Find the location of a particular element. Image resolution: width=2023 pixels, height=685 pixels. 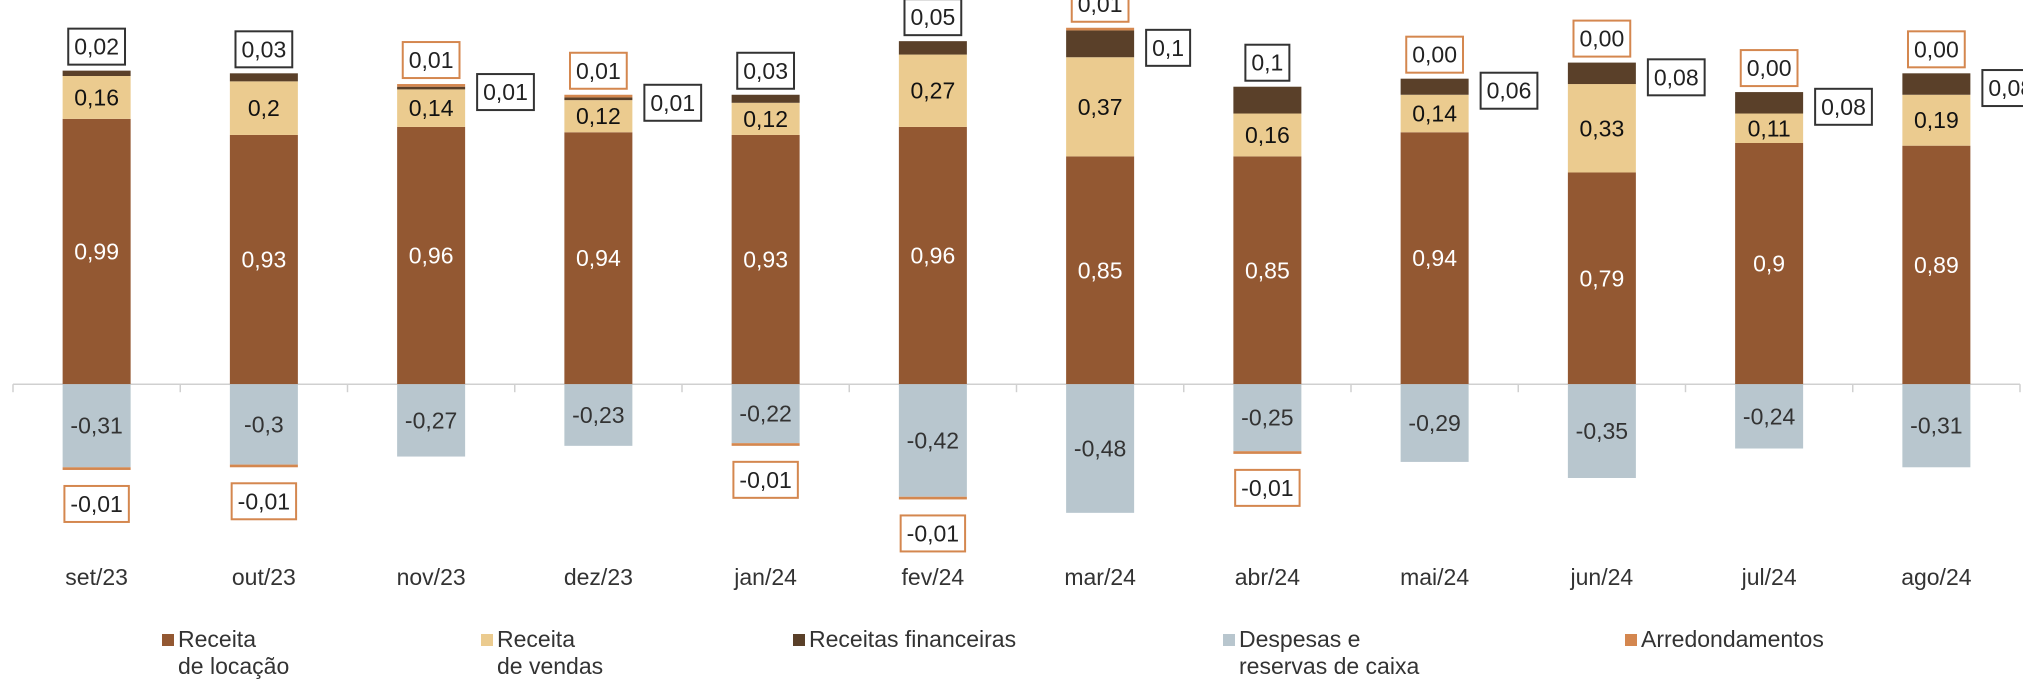

data-label: 0,11 is located at coordinates (1769, 128).